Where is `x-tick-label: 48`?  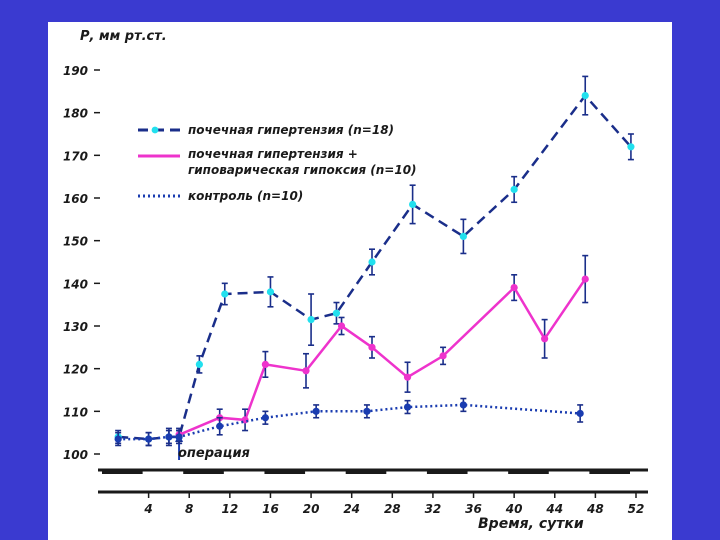 x-tick-label: 48 is located at coordinates (595, 509).